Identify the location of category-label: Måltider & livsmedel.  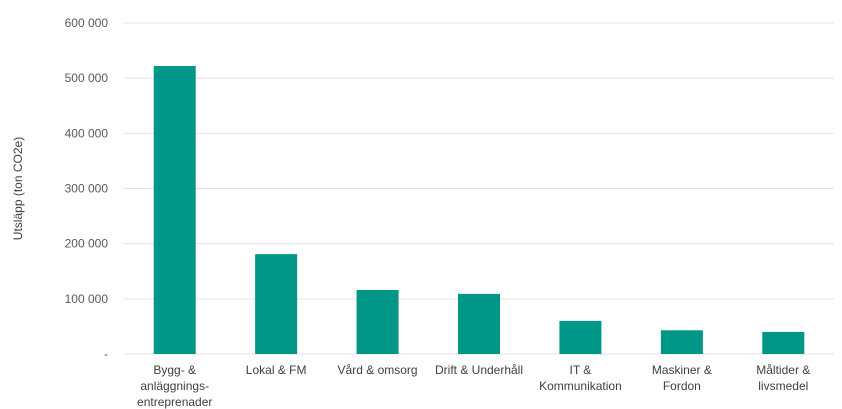
(783, 378).